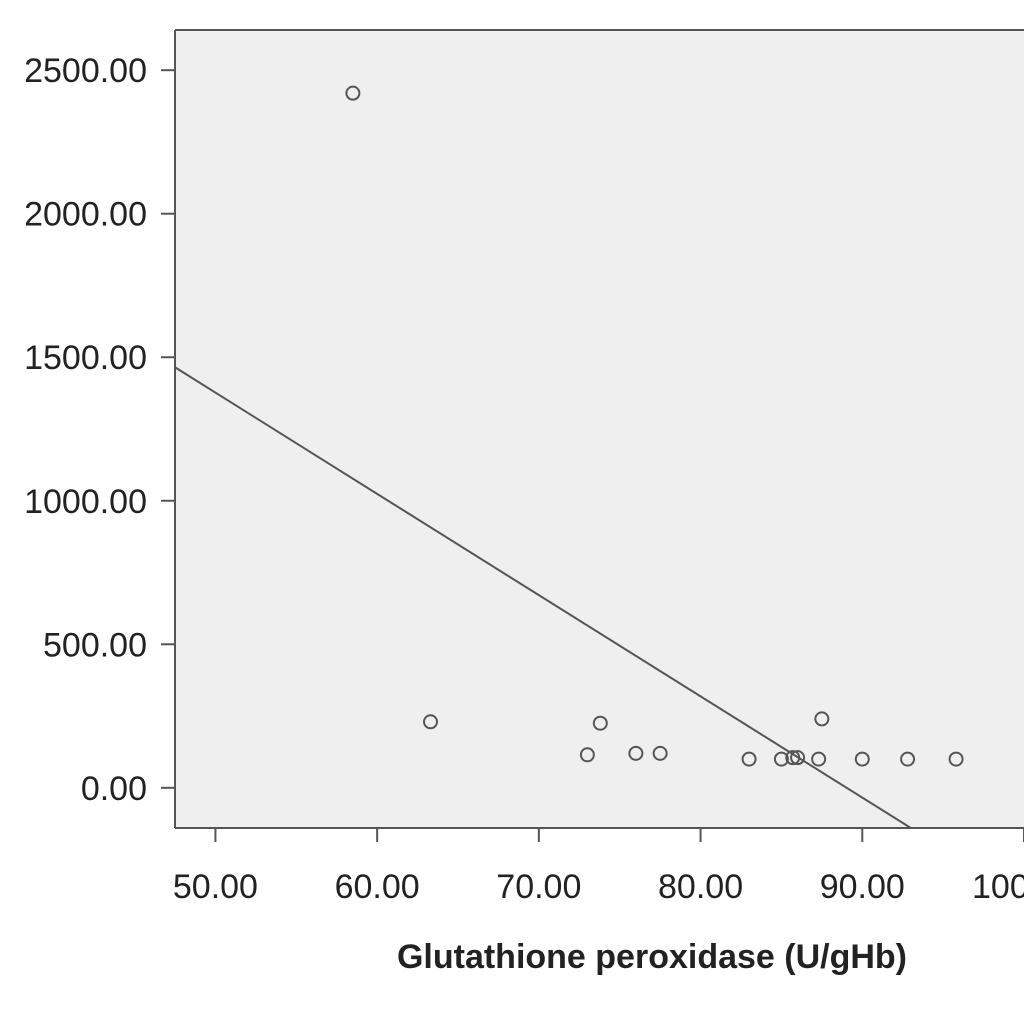 This screenshot has height=1024, width=1024. What do you see at coordinates (95, 645) in the screenshot?
I see `y-tick-label: 500.00` at bounding box center [95, 645].